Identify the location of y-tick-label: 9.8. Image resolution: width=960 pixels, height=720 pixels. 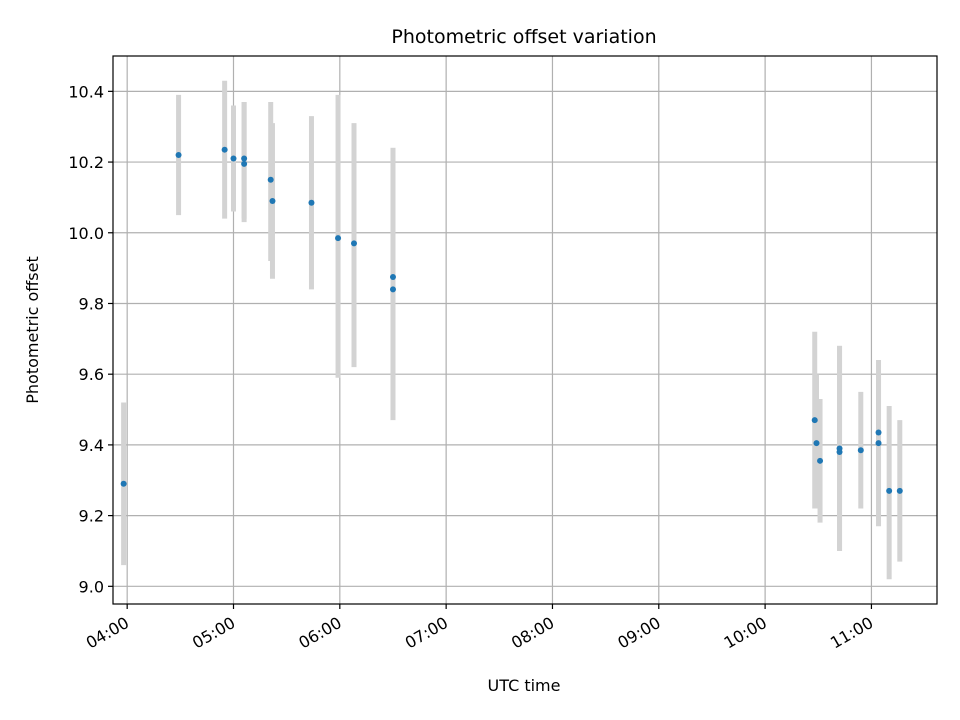
(91, 303).